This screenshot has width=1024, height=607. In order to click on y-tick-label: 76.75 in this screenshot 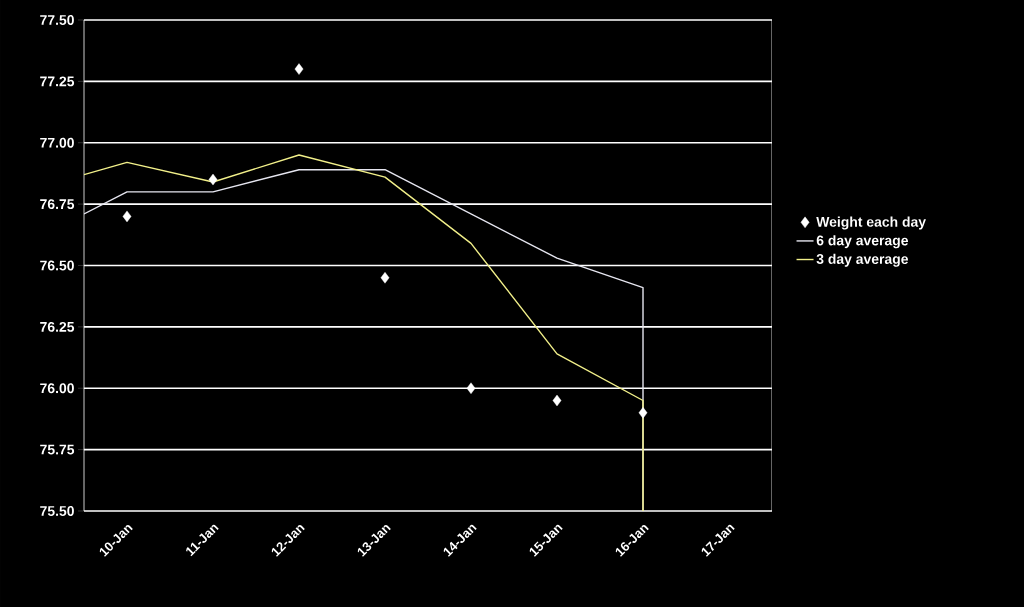, I will do `click(57, 204)`.